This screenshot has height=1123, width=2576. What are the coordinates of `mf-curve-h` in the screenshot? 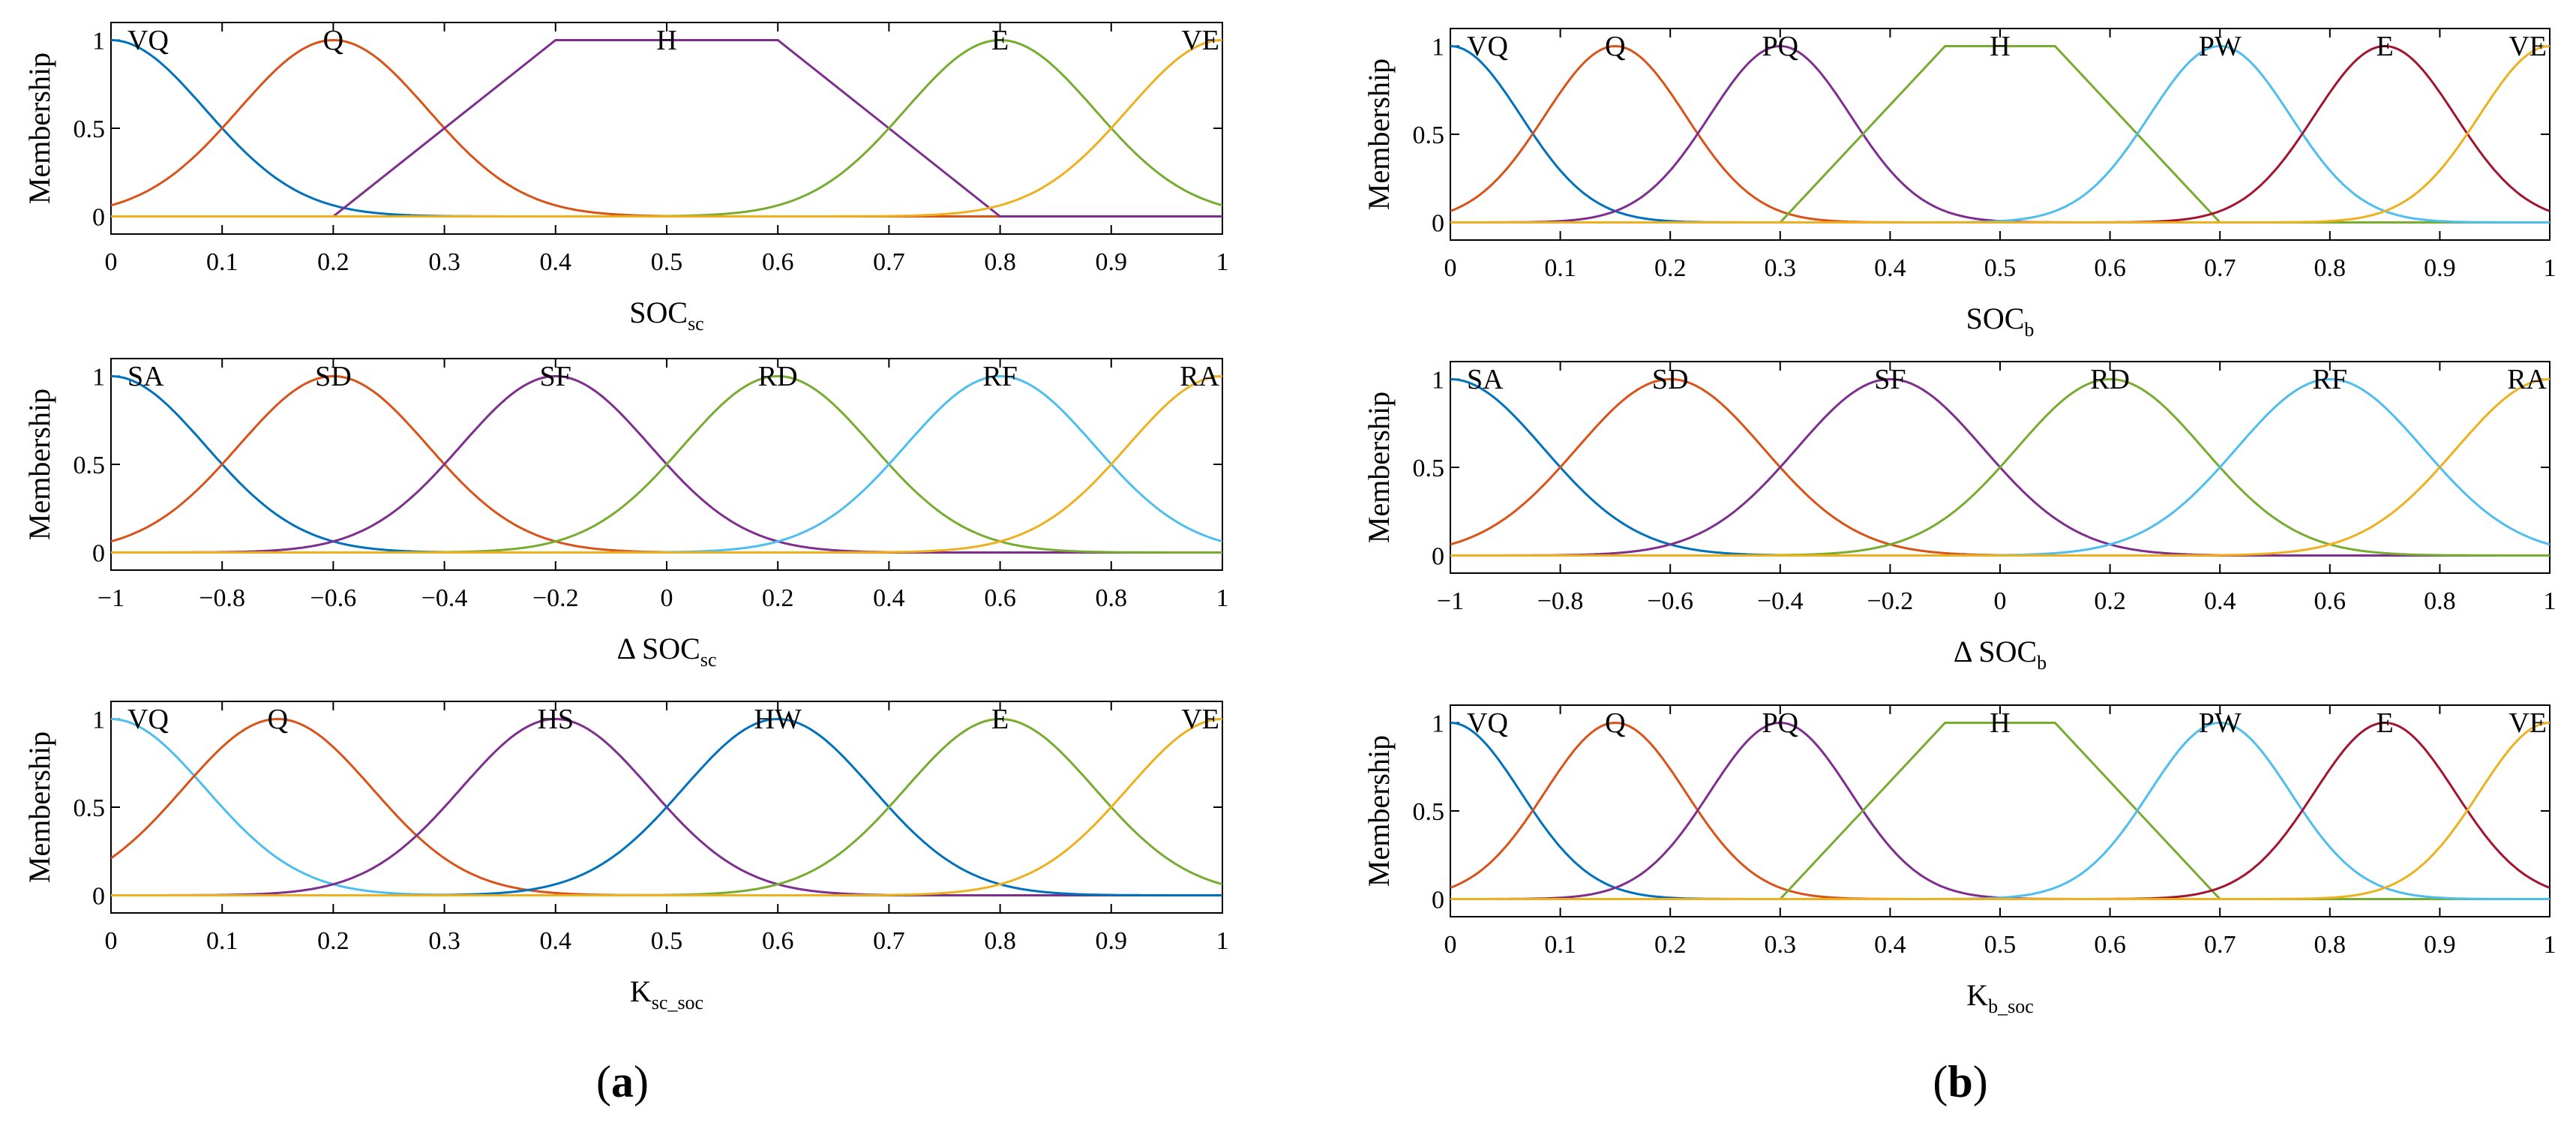 It's located at (667, 128).